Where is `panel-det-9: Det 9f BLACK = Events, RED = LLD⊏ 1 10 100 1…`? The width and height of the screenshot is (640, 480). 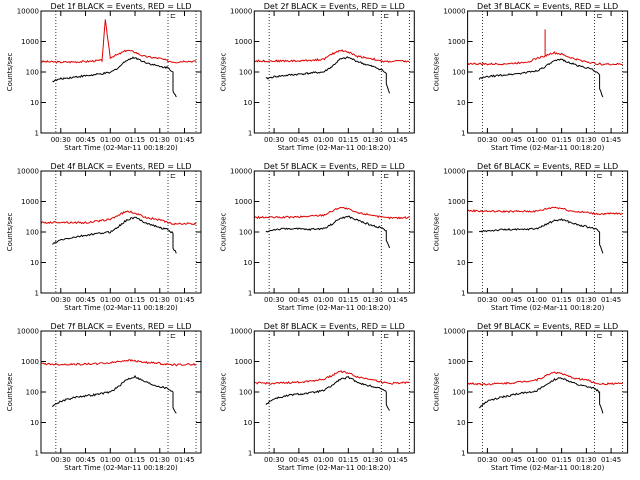 panel-det-9: Det 9f BLACK = Events, RED = LLD⊏ 1 10 100 1… is located at coordinates (531, 397).